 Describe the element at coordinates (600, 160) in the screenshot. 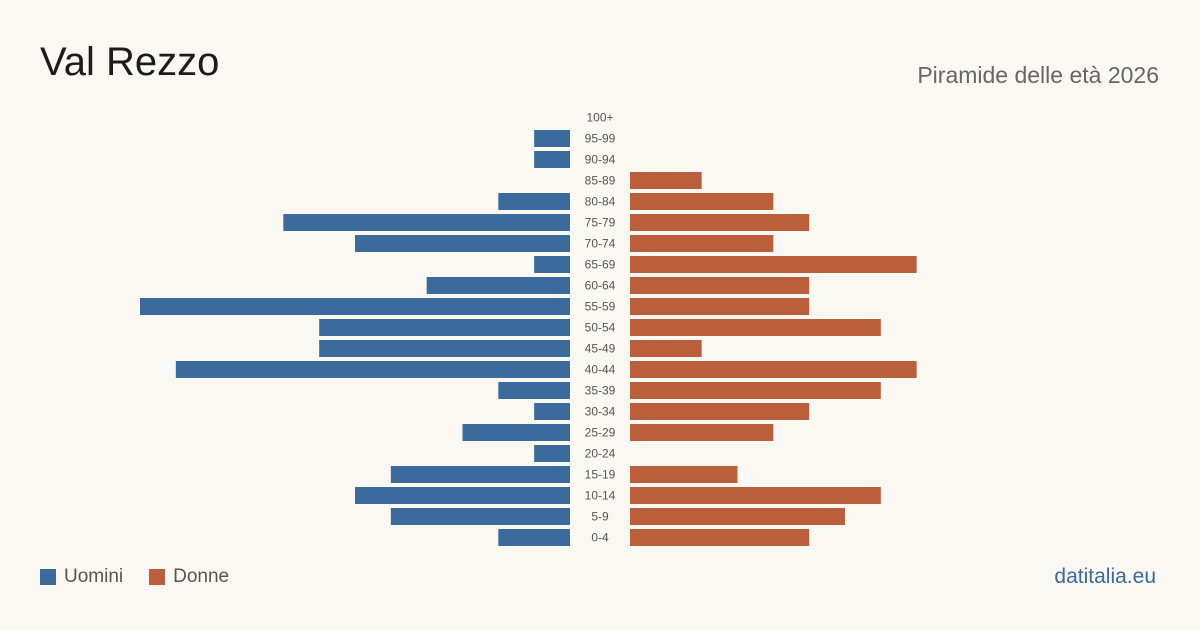

I see `age-label: 90-94` at that location.